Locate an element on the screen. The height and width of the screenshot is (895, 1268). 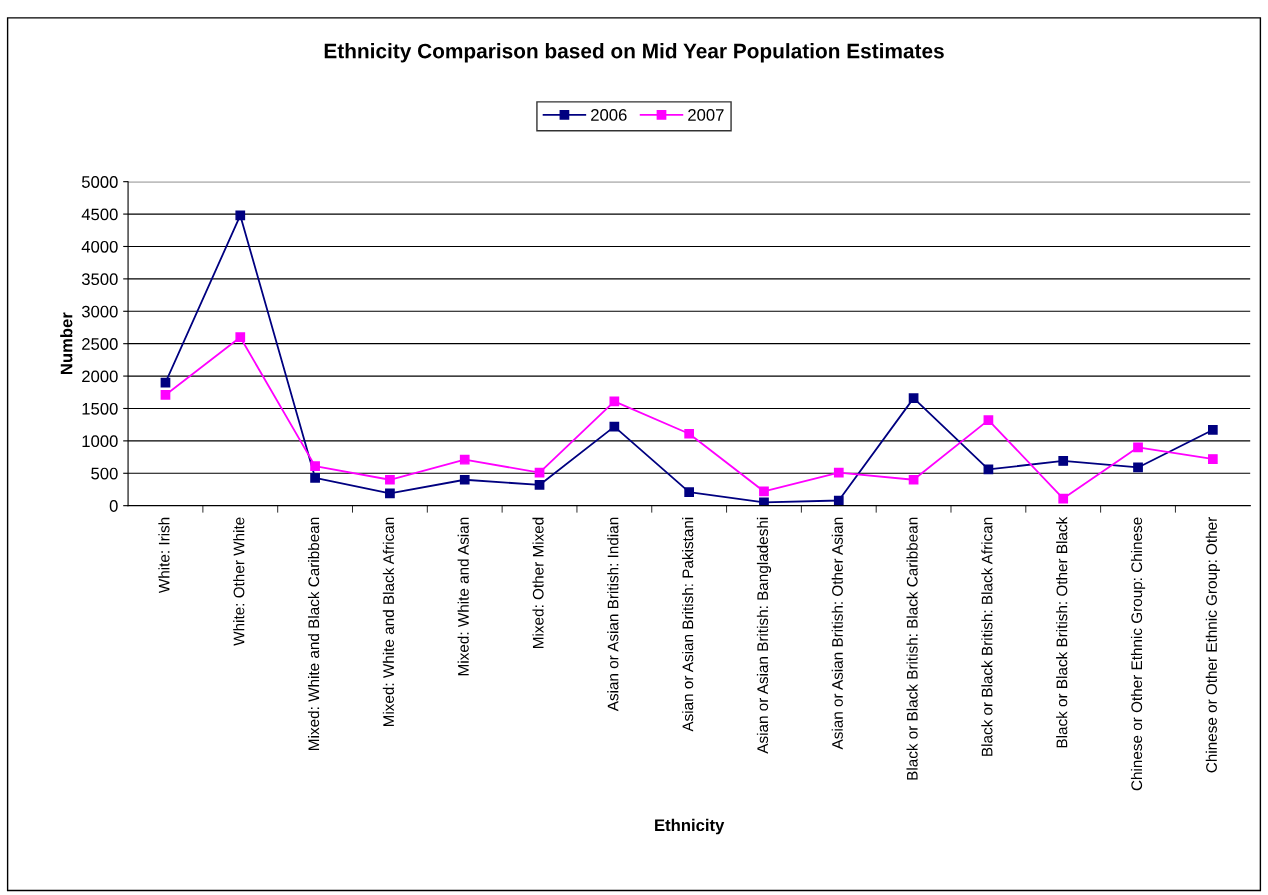
x-tick-label: Asian or Asian British: Bangladeshi is located at coordinates (764, 635).